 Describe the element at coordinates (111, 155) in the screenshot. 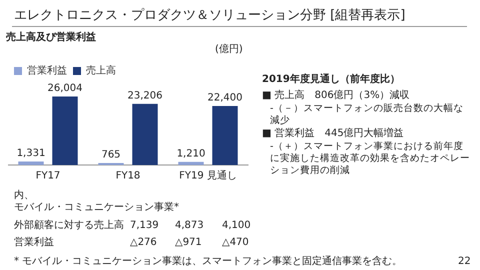

I see `data-label: 765` at that location.